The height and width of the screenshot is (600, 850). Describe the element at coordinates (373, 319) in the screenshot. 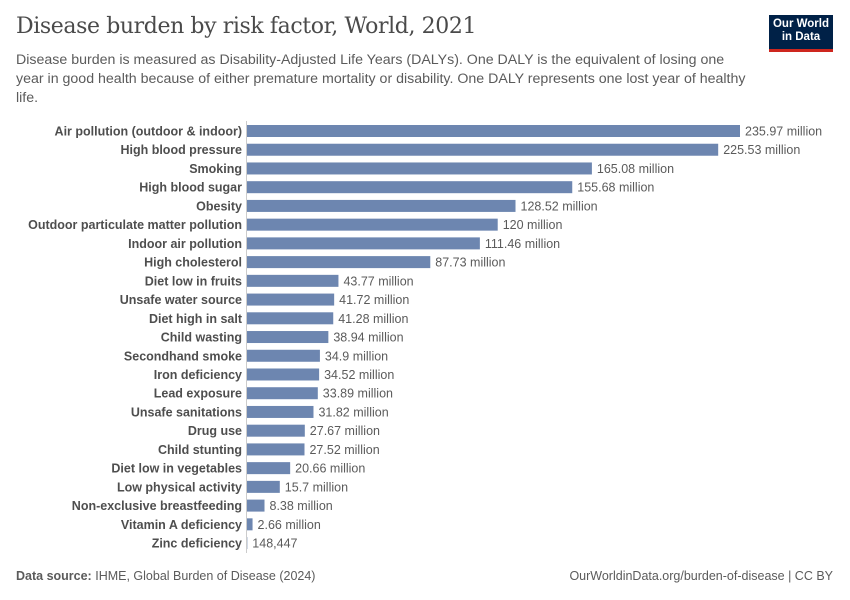

I see `value-label: 41.28 million` at that location.